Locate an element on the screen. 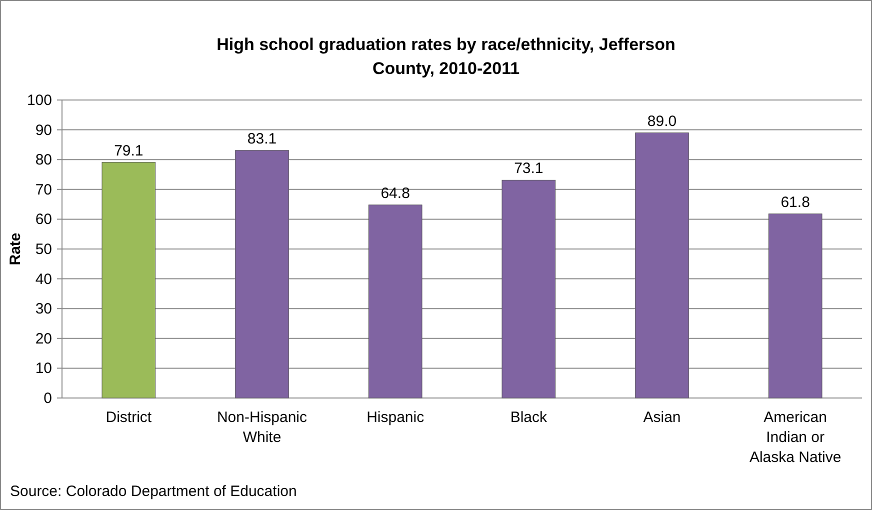 This screenshot has height=510, width=872. data-label: 89.0 is located at coordinates (662, 121).